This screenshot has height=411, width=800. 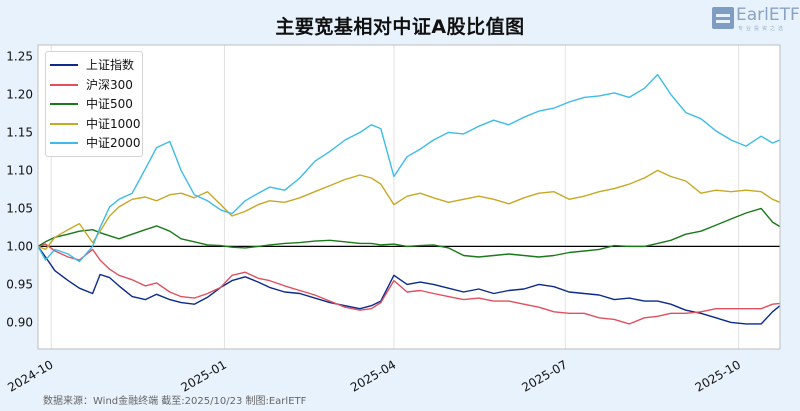 What do you see at coordinates (113, 143) in the screenshot?
I see `legend-label: 中证2000` at bounding box center [113, 143].